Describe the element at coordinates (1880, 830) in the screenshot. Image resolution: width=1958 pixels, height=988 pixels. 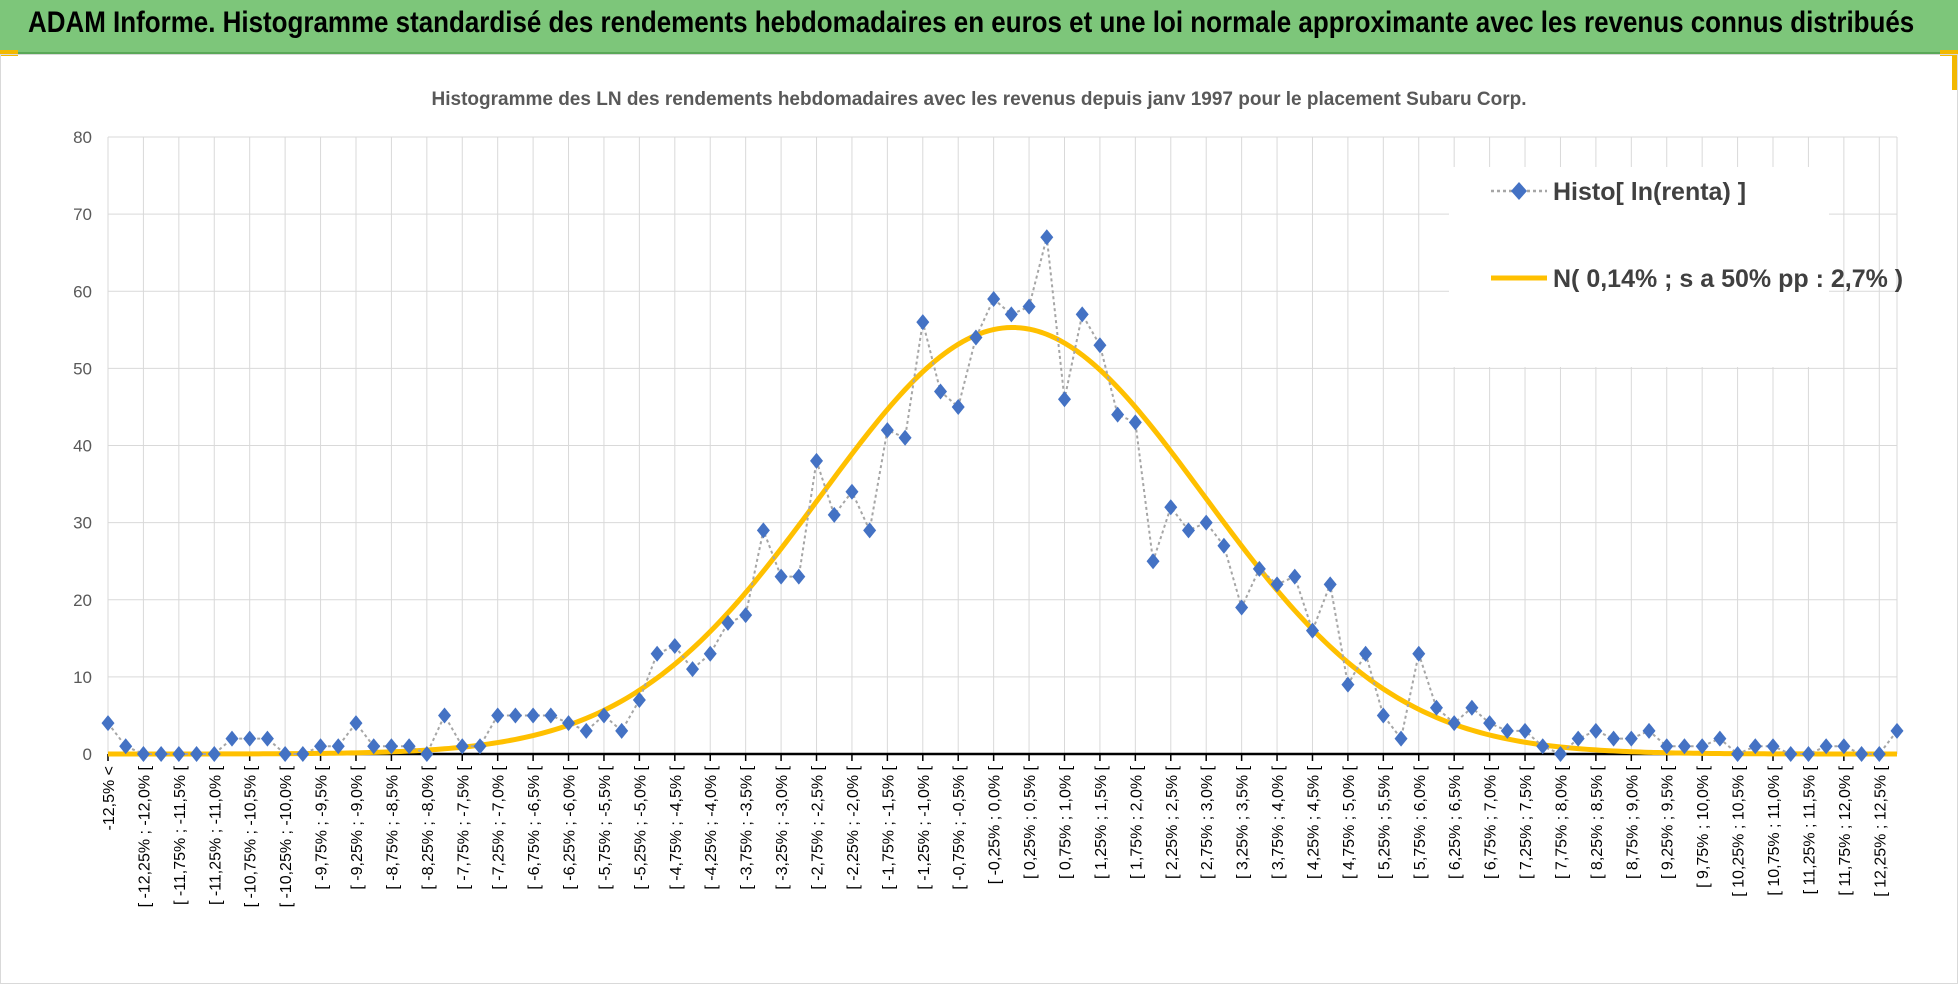
I see `x-tick-label: [ 12,25% ; 12,5% [` at that location.